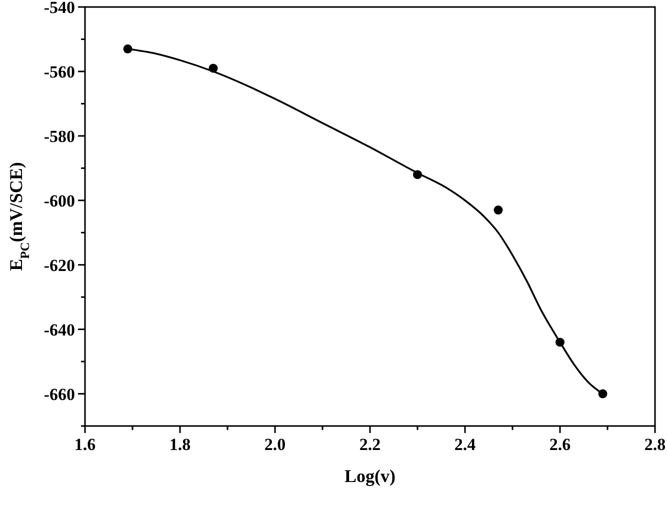  I want to click on x-tick-label: 2.4, so click(465, 444).